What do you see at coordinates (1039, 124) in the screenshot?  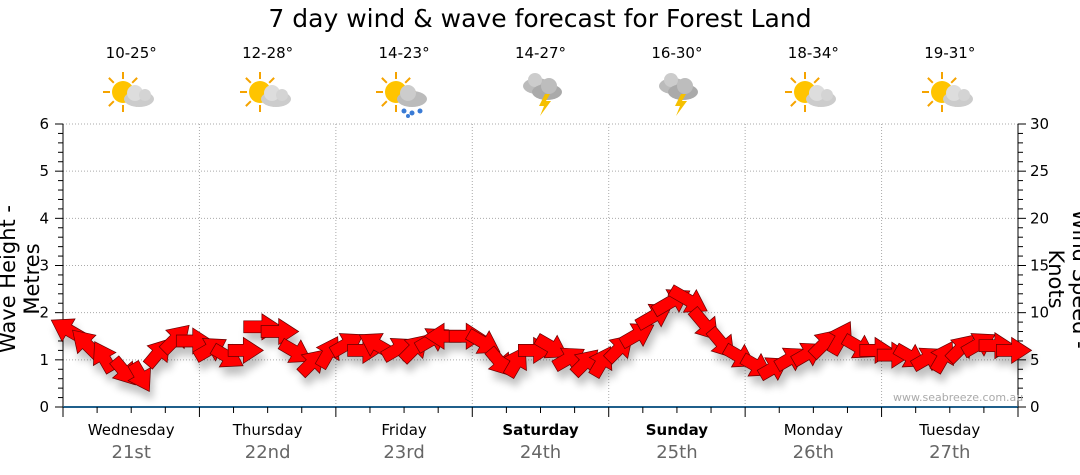 I see `y-tick-label-right: 30` at bounding box center [1039, 124].